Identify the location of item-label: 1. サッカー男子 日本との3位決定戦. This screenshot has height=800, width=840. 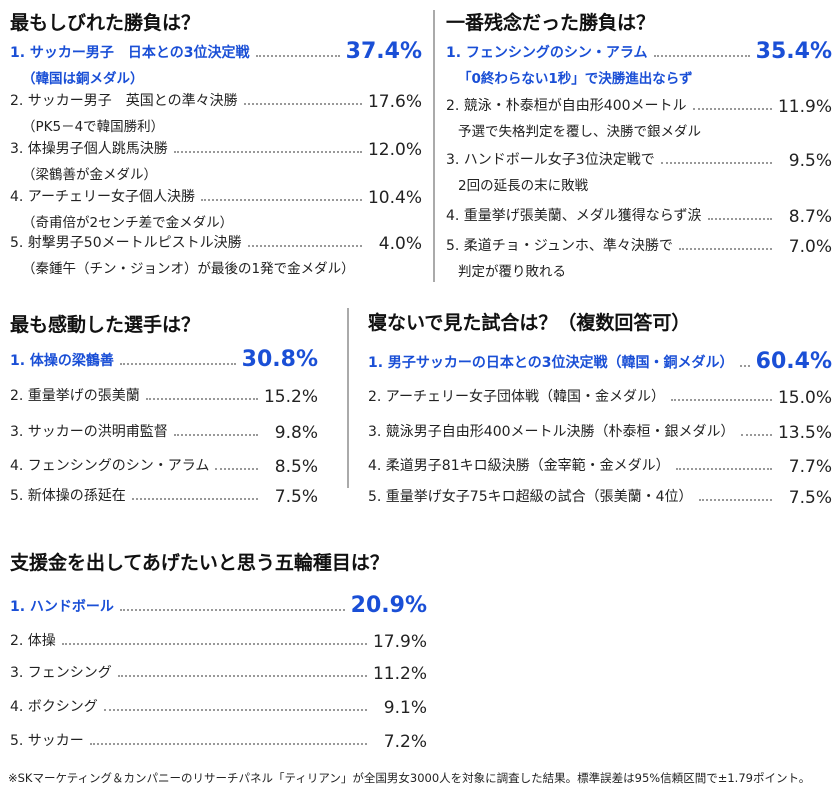
(130, 53).